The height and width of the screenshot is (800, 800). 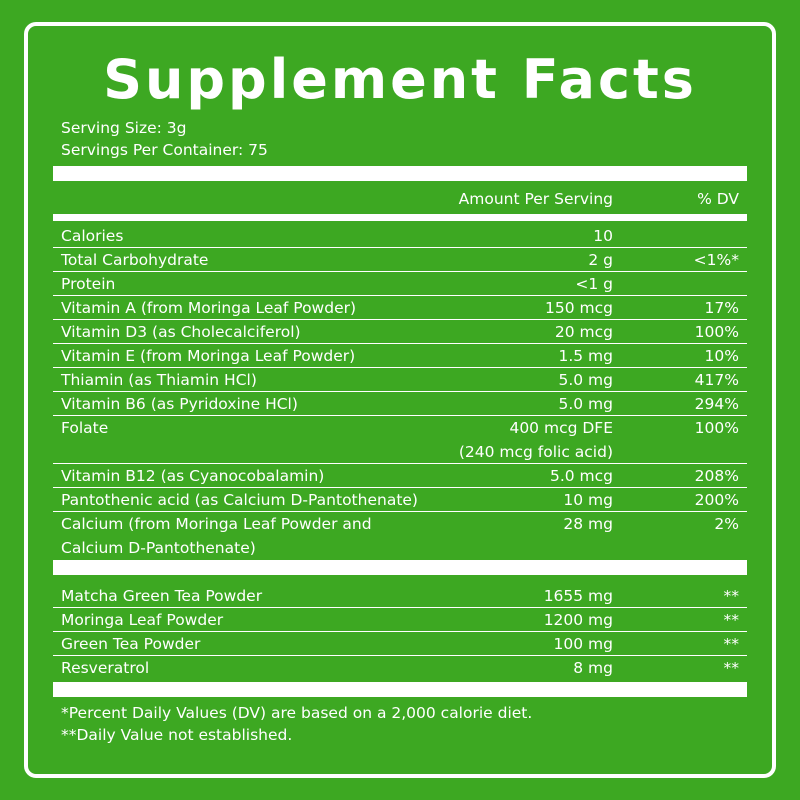 What do you see at coordinates (193, 476) in the screenshot?
I see `nutrient-name: Vitamin B12 (as Cyanocobalamin)` at bounding box center [193, 476].